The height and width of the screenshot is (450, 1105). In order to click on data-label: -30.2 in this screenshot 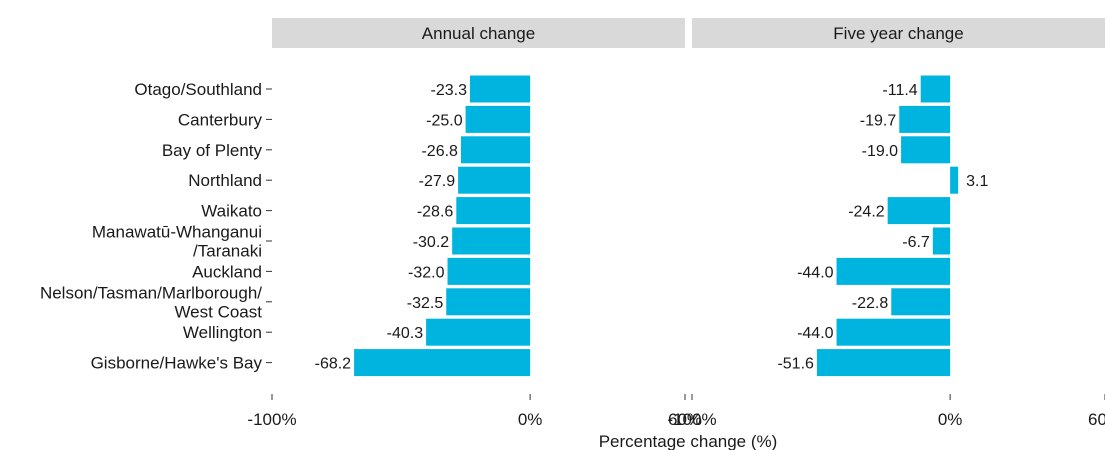, I will do `click(431, 242)`.